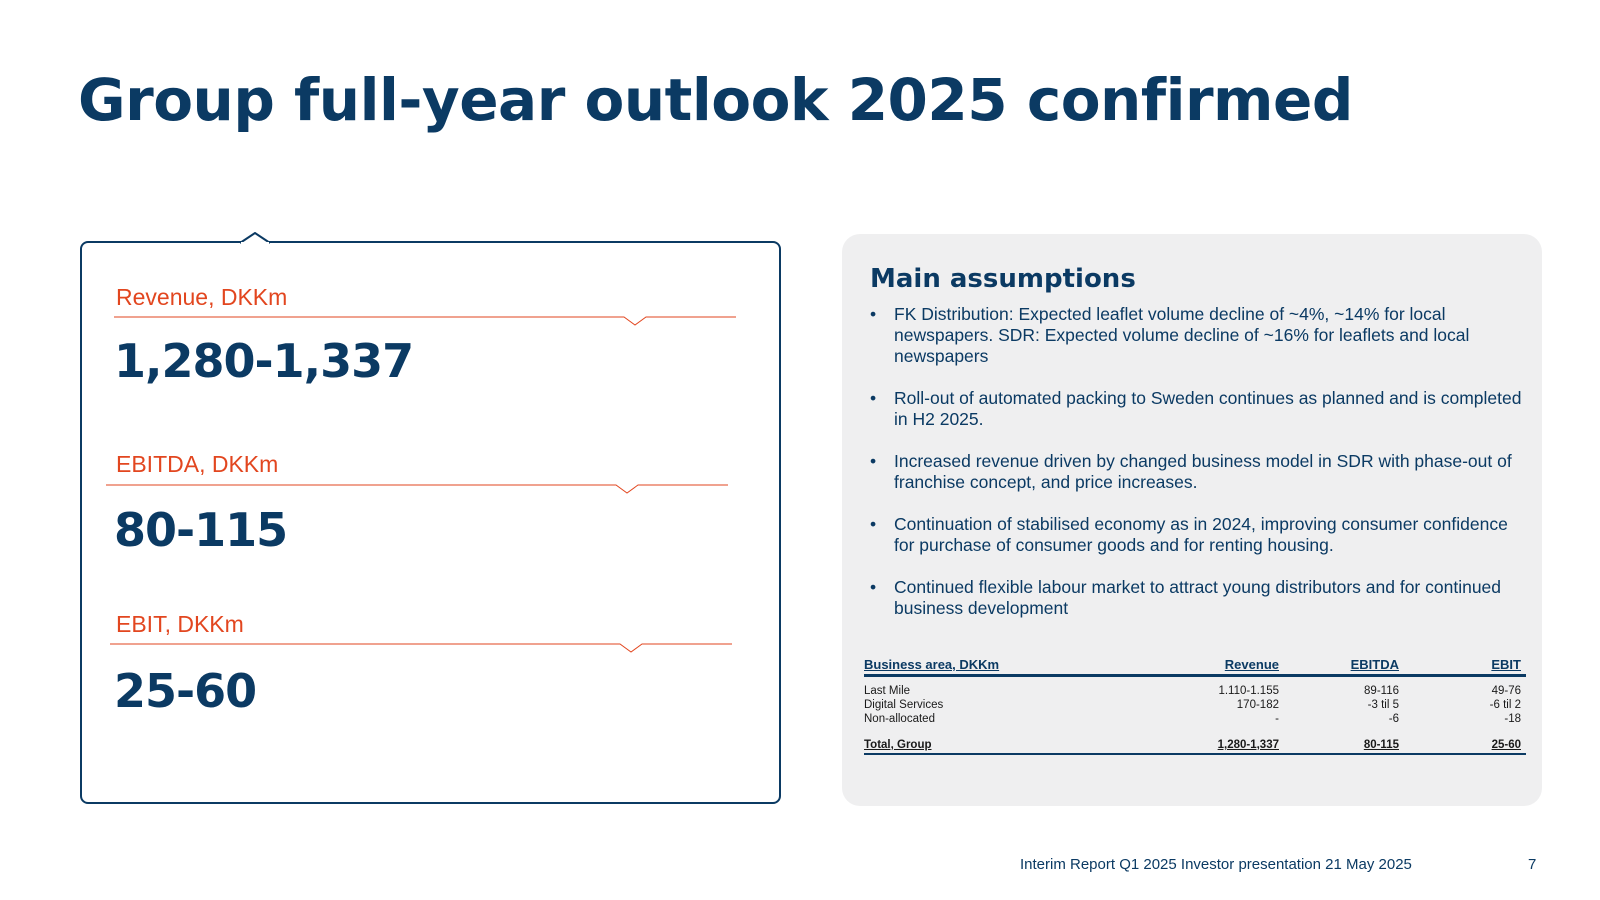 The image size is (1600, 900). Describe the element at coordinates (715, 100) in the screenshot. I see `page-title: Group full-year outlook 2025 confirmed` at that location.